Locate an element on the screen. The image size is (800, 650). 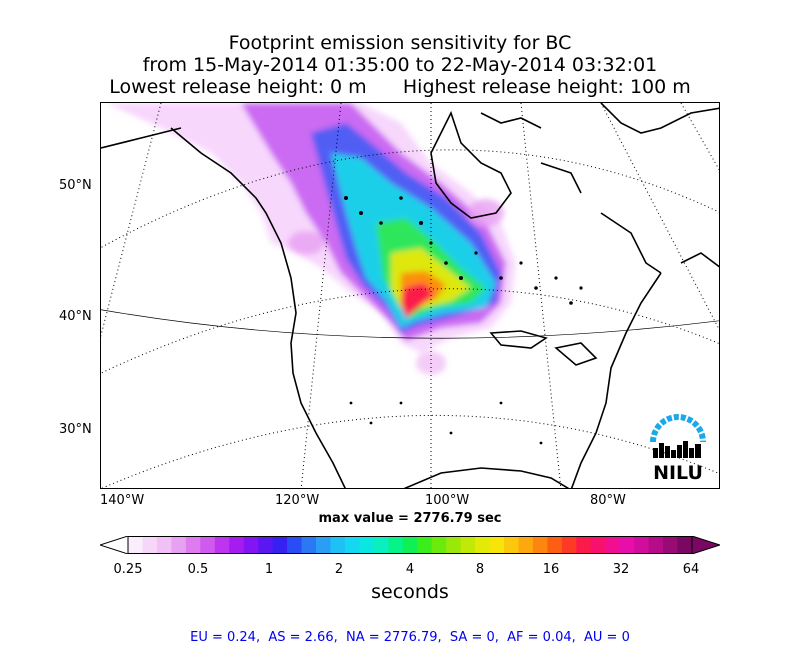
colorbar-tick-4: 4 is located at coordinates (410, 569).